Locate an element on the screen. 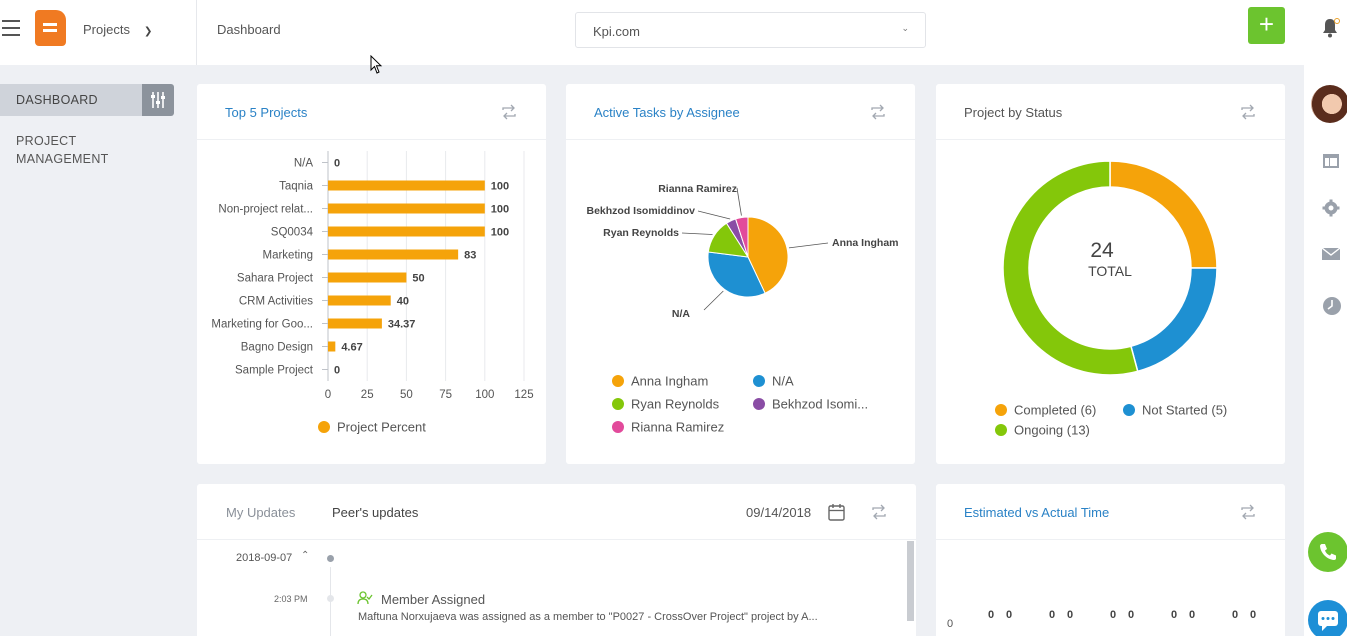  tab-peers-updates: Peer's updates is located at coordinates (375, 512).